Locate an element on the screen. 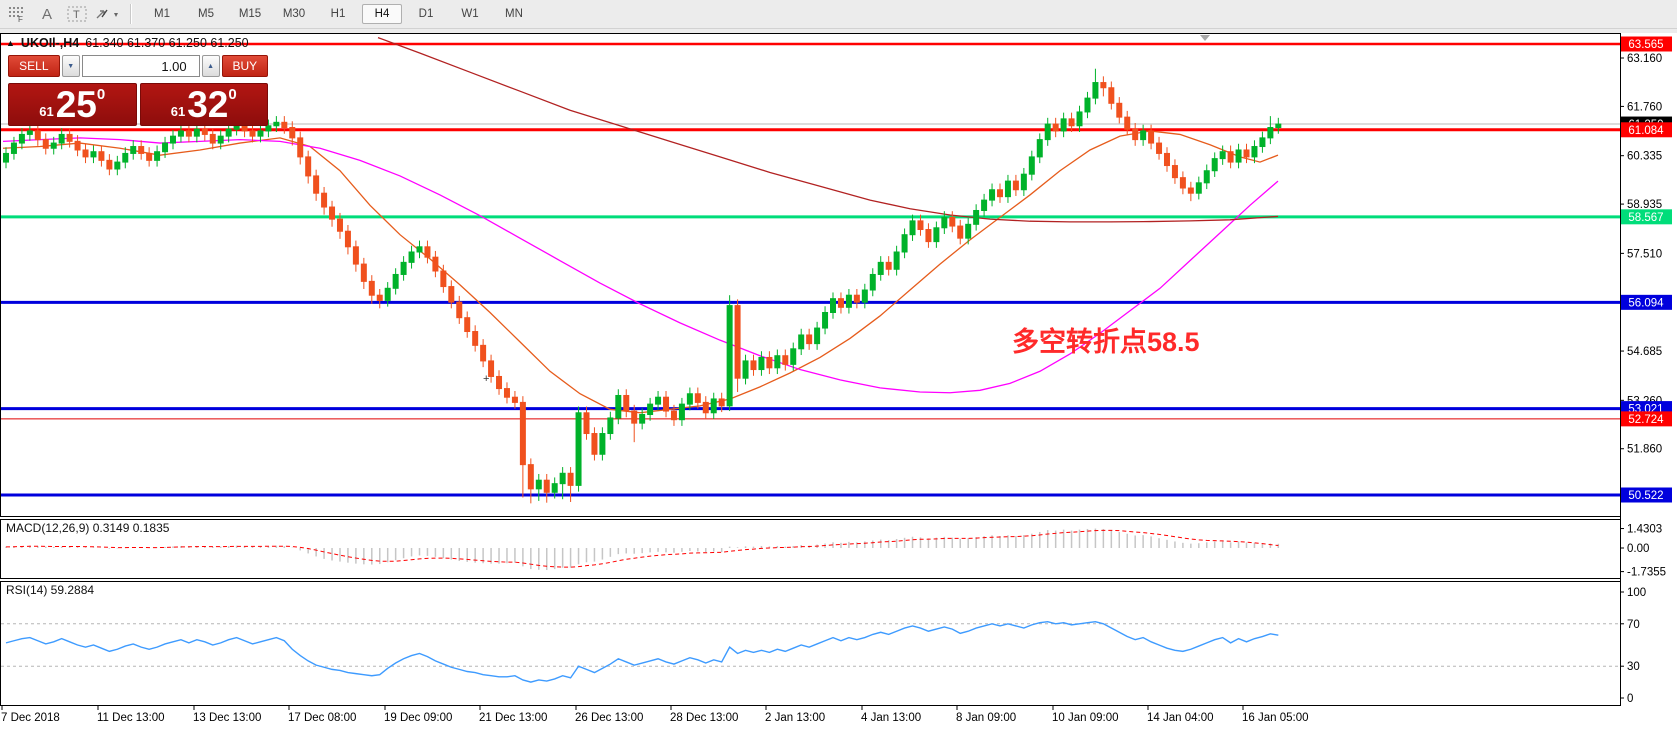 The height and width of the screenshot is (730, 1677). timeframe-button-M15: M15 is located at coordinates (250, 14).